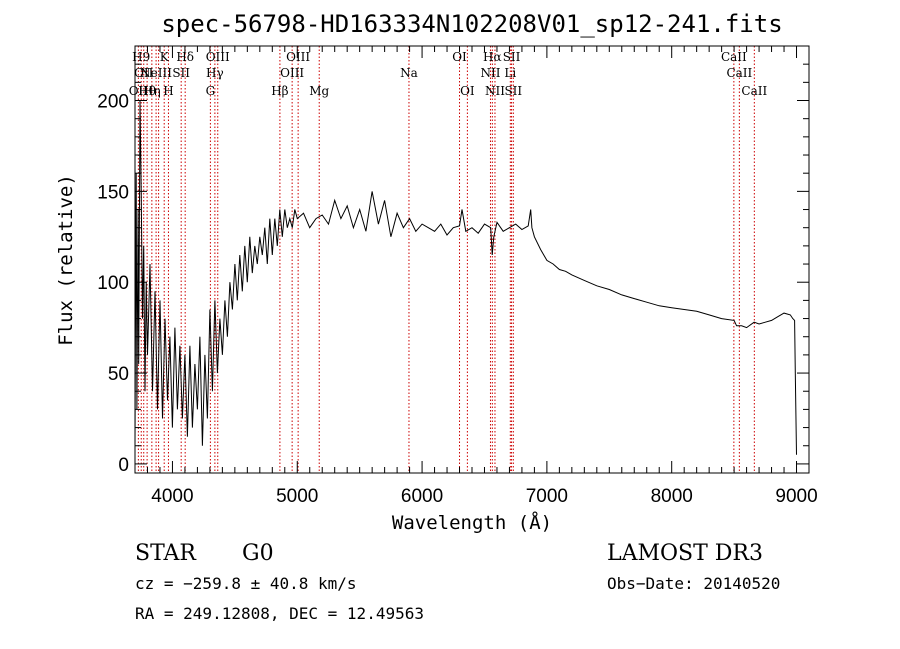 Image resolution: width=900 pixels, height=649 pixels. What do you see at coordinates (118, 374) in the screenshot?
I see `y-tick-label-1: 50` at bounding box center [118, 374].